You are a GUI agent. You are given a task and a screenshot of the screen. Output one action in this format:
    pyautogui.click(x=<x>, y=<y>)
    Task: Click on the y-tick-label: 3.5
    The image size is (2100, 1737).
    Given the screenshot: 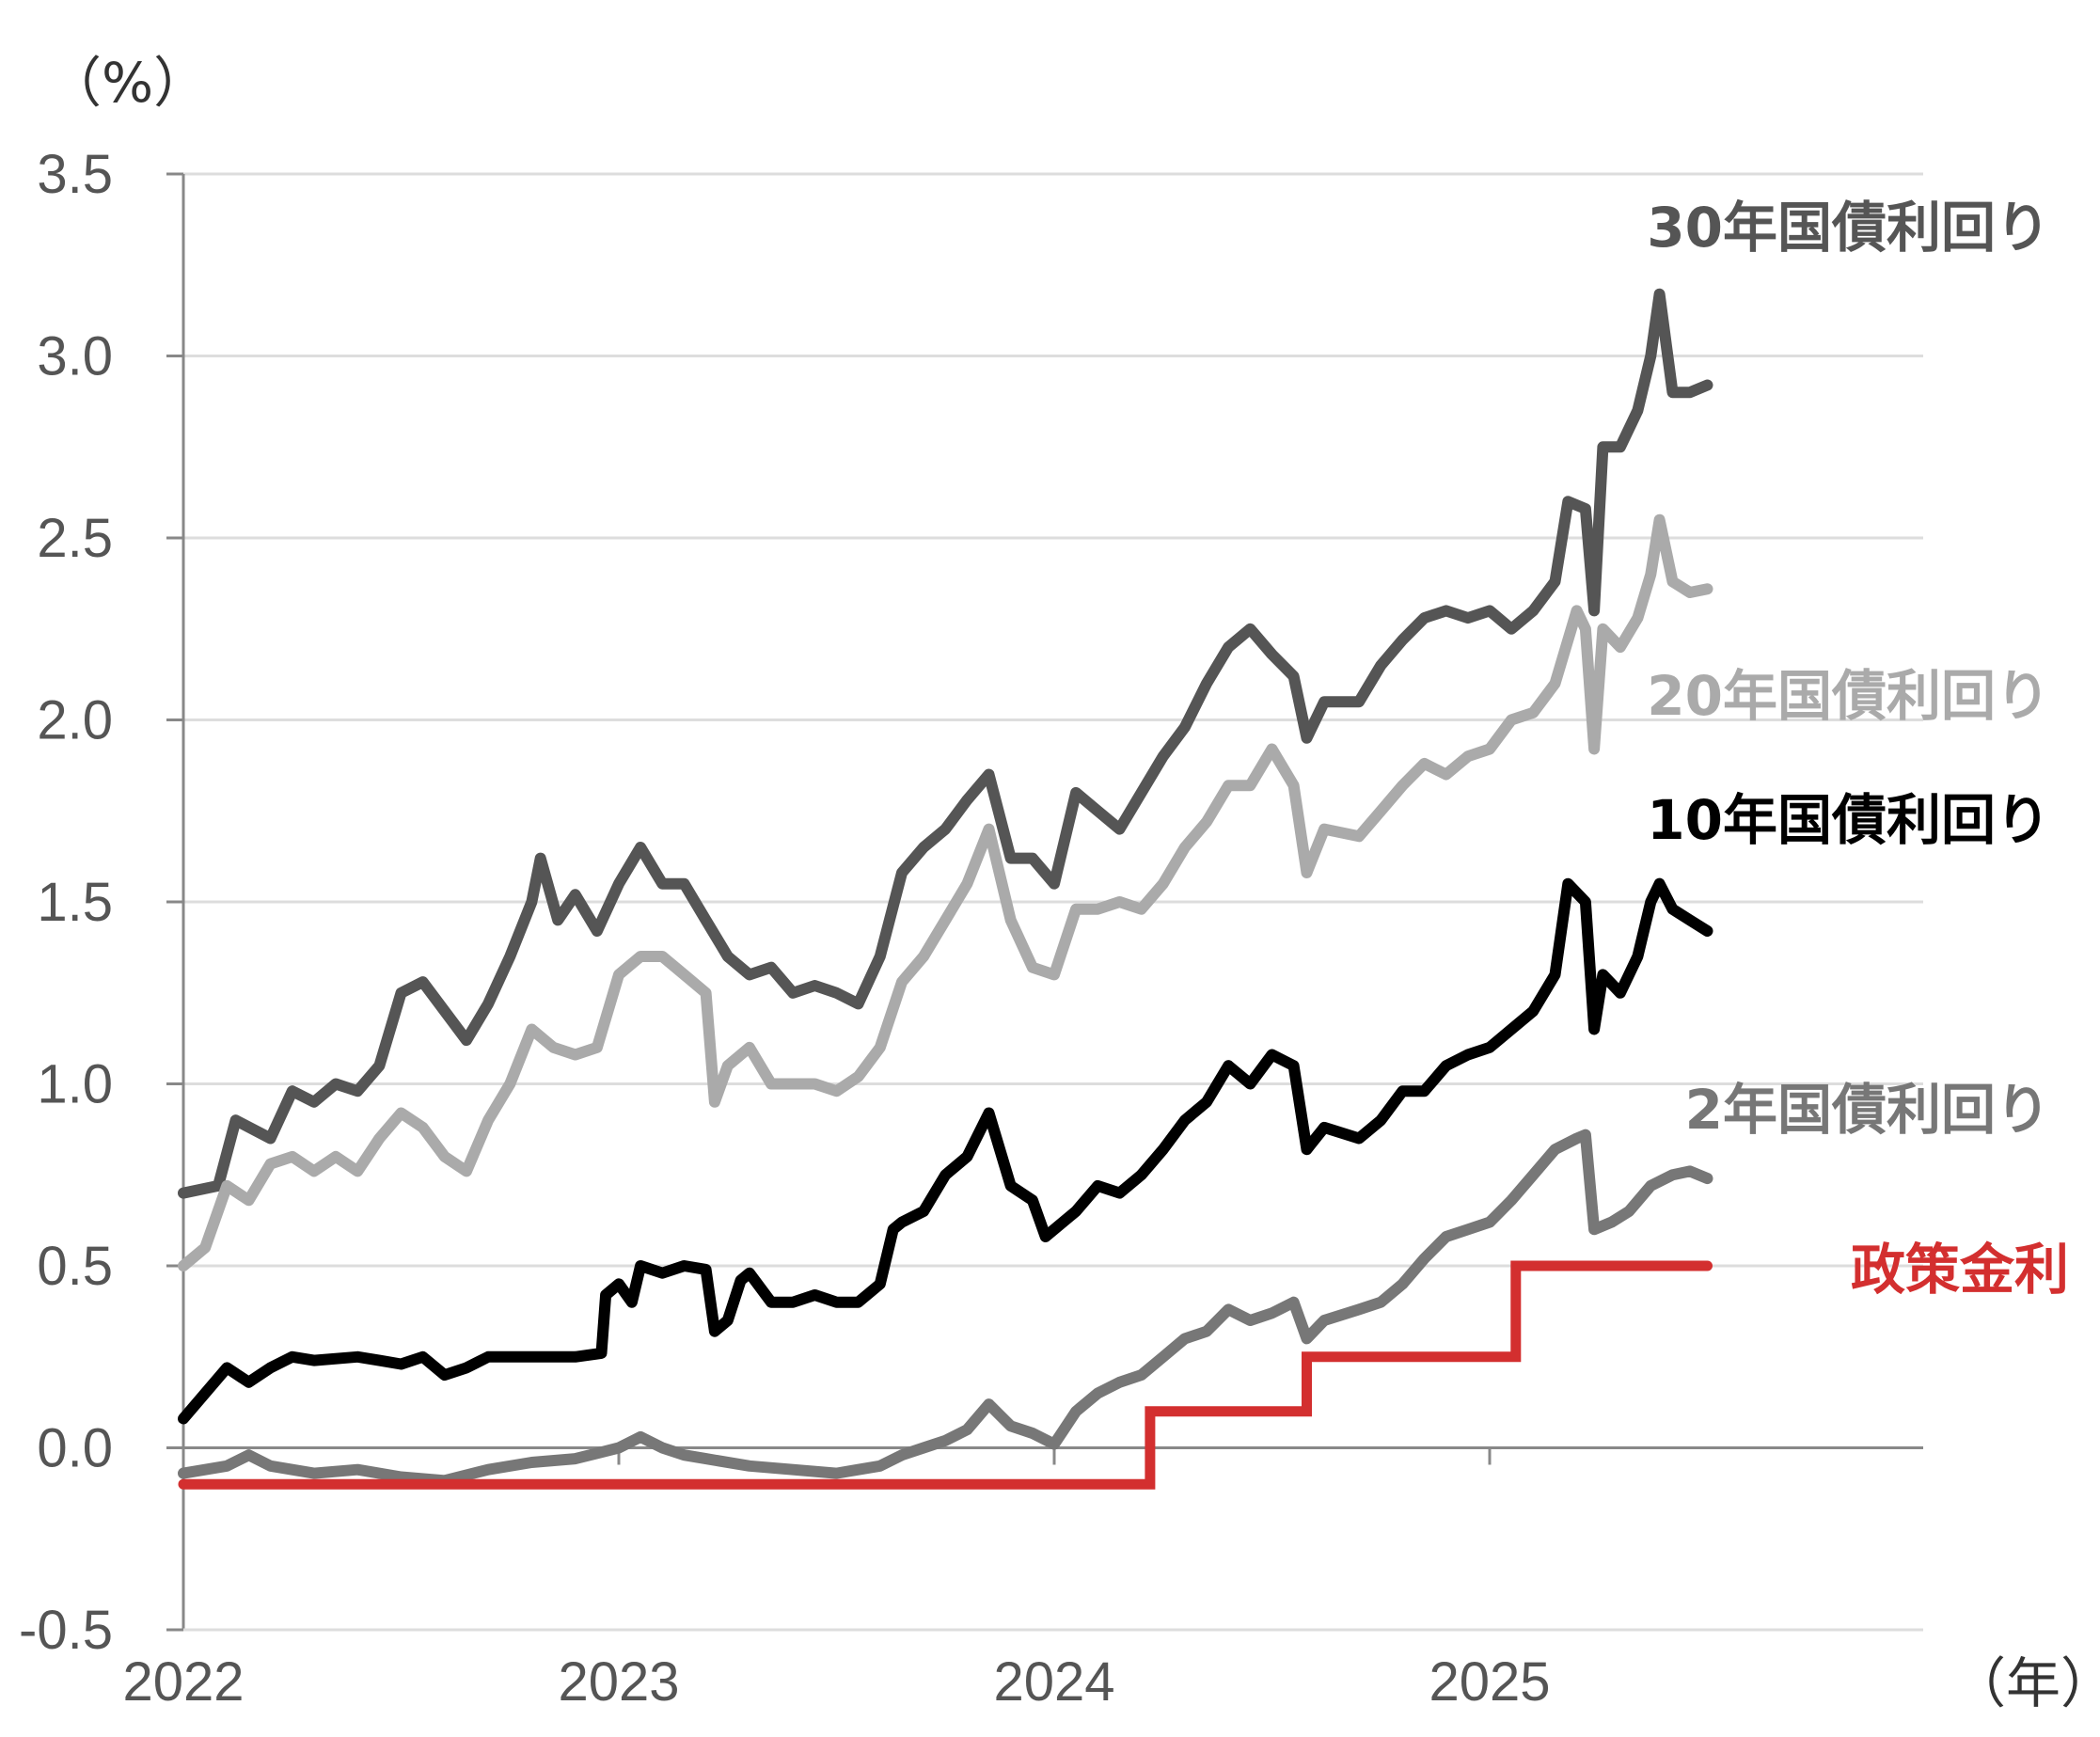 What is the action you would take?
    pyautogui.click(x=75, y=174)
    